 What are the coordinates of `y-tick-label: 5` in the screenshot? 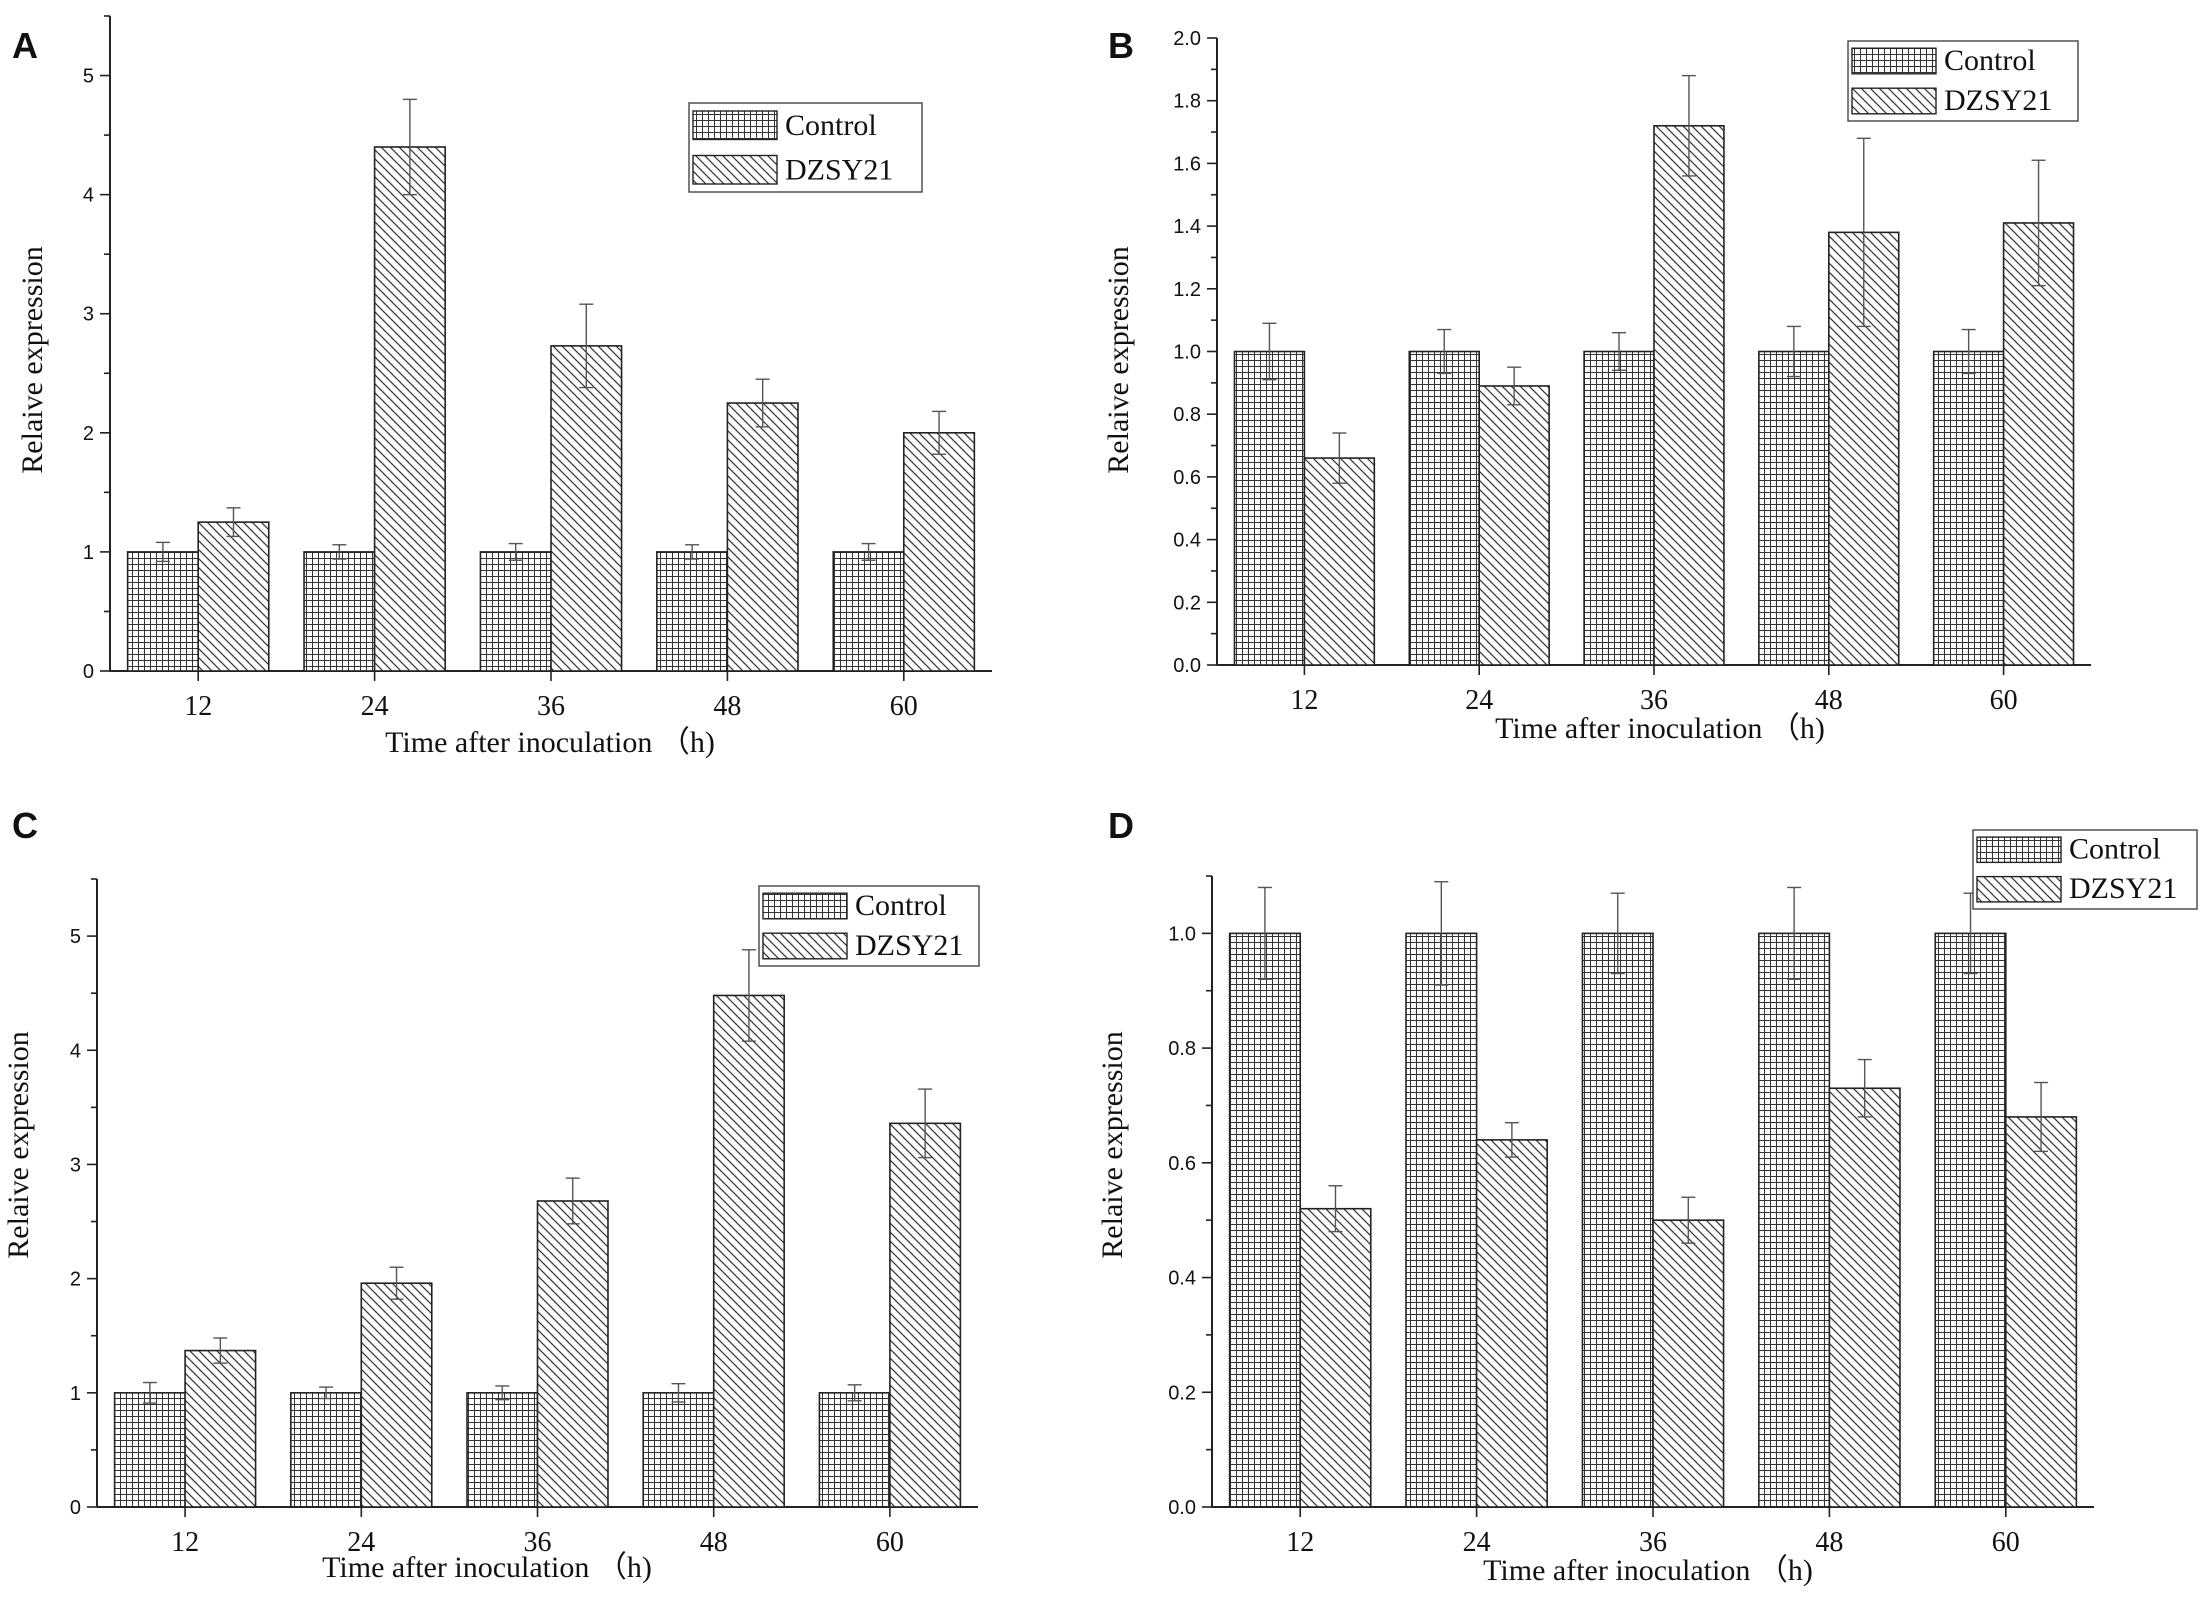 It's located at (88, 77).